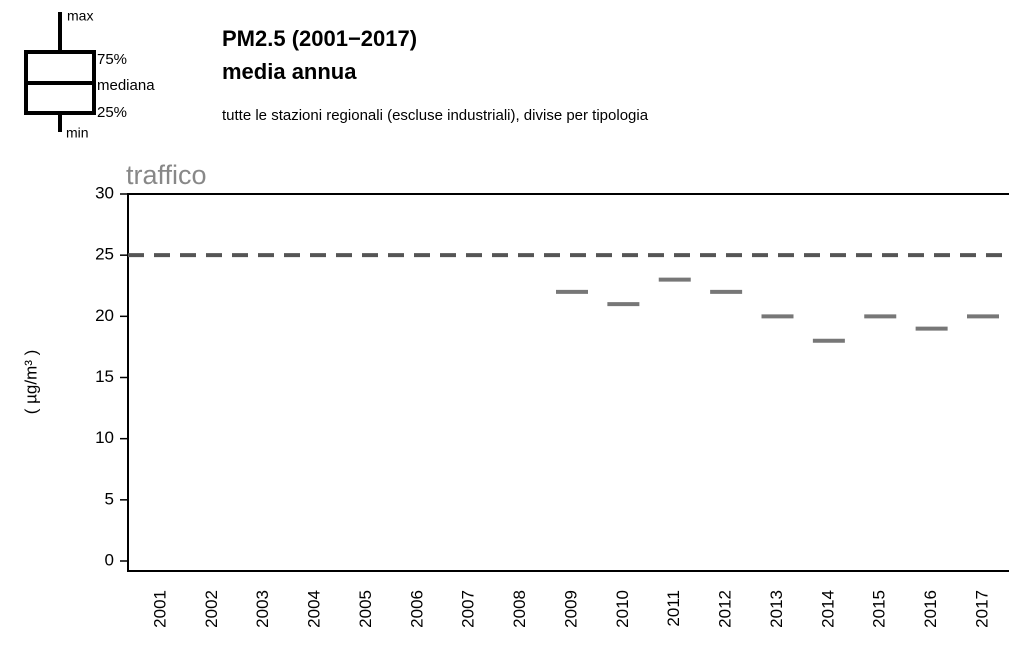 This screenshot has height=659, width=1009. Describe the element at coordinates (112, 59) in the screenshot. I see `legend-label: 75%` at that location.